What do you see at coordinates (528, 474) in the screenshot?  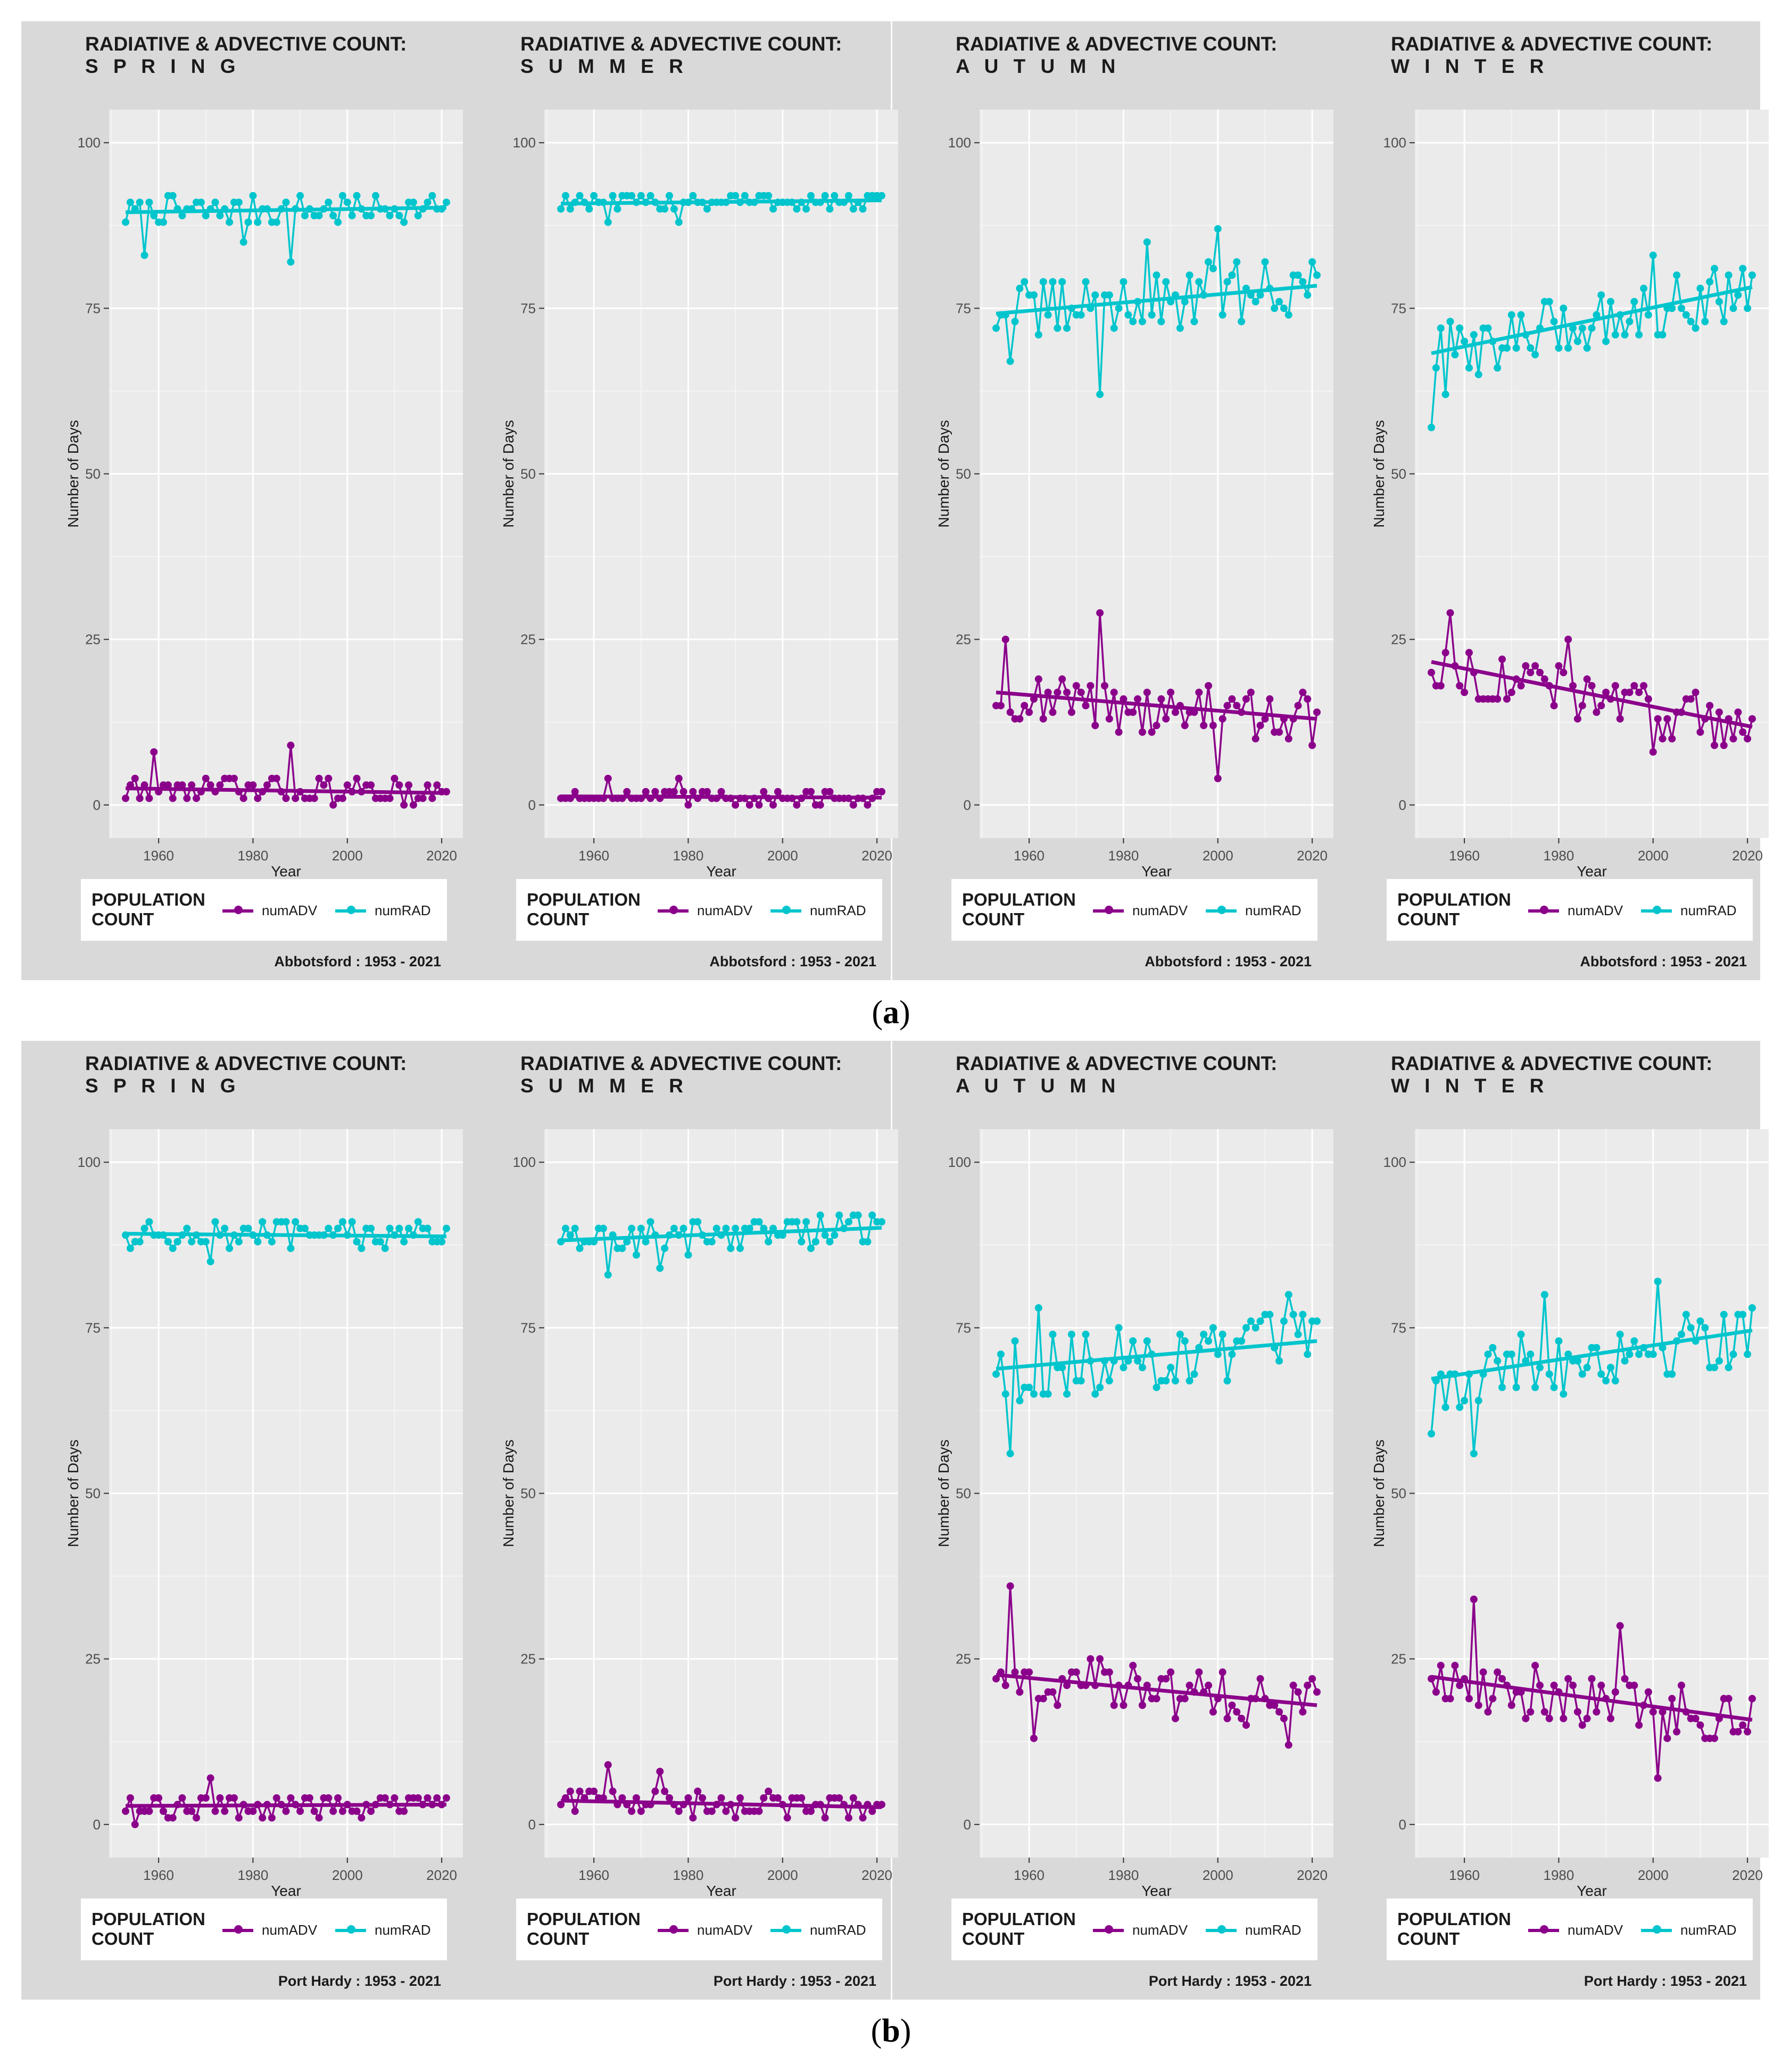 I see `y-tick-label: 50` at bounding box center [528, 474].